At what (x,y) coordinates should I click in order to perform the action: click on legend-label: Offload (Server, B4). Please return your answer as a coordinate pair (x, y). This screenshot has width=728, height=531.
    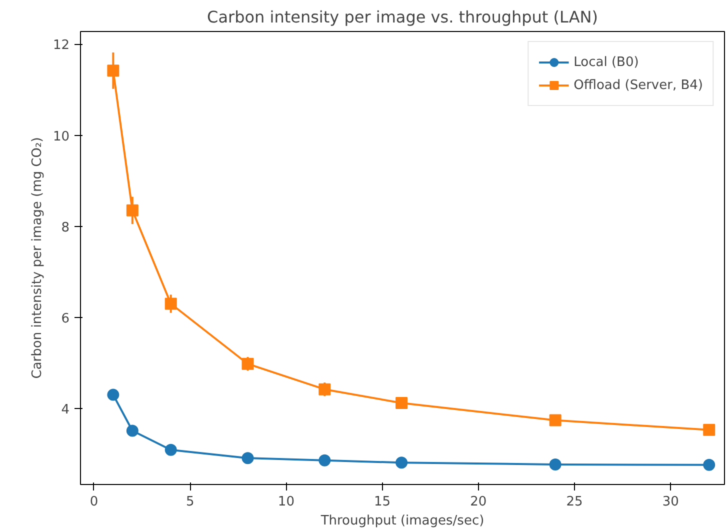
    Looking at the image, I should click on (638, 85).